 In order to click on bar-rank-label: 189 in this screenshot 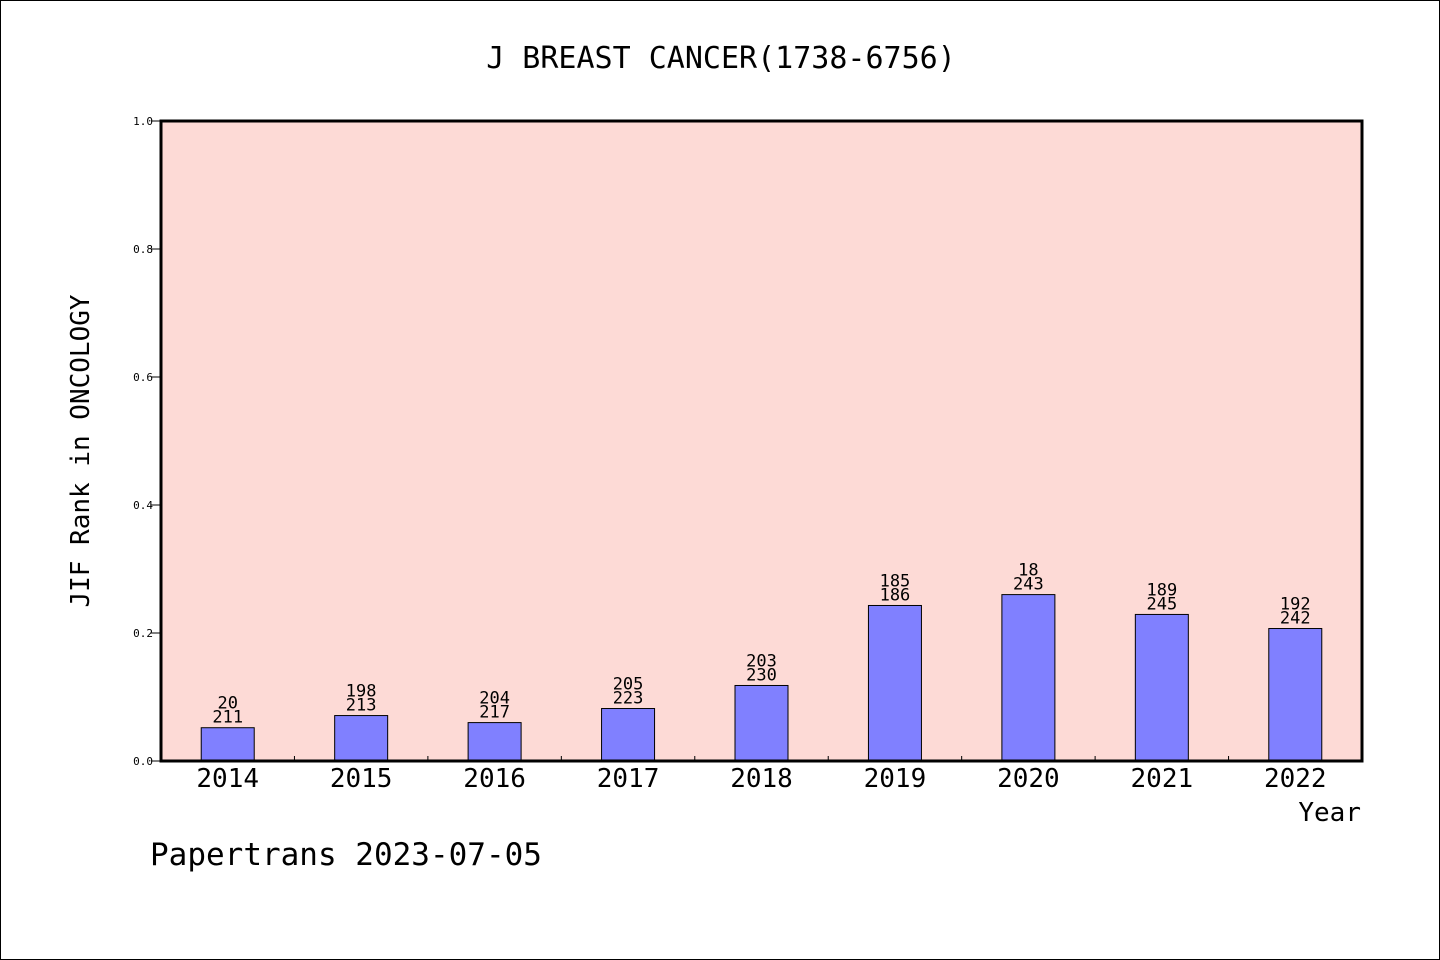, I will do `click(1161, 590)`.